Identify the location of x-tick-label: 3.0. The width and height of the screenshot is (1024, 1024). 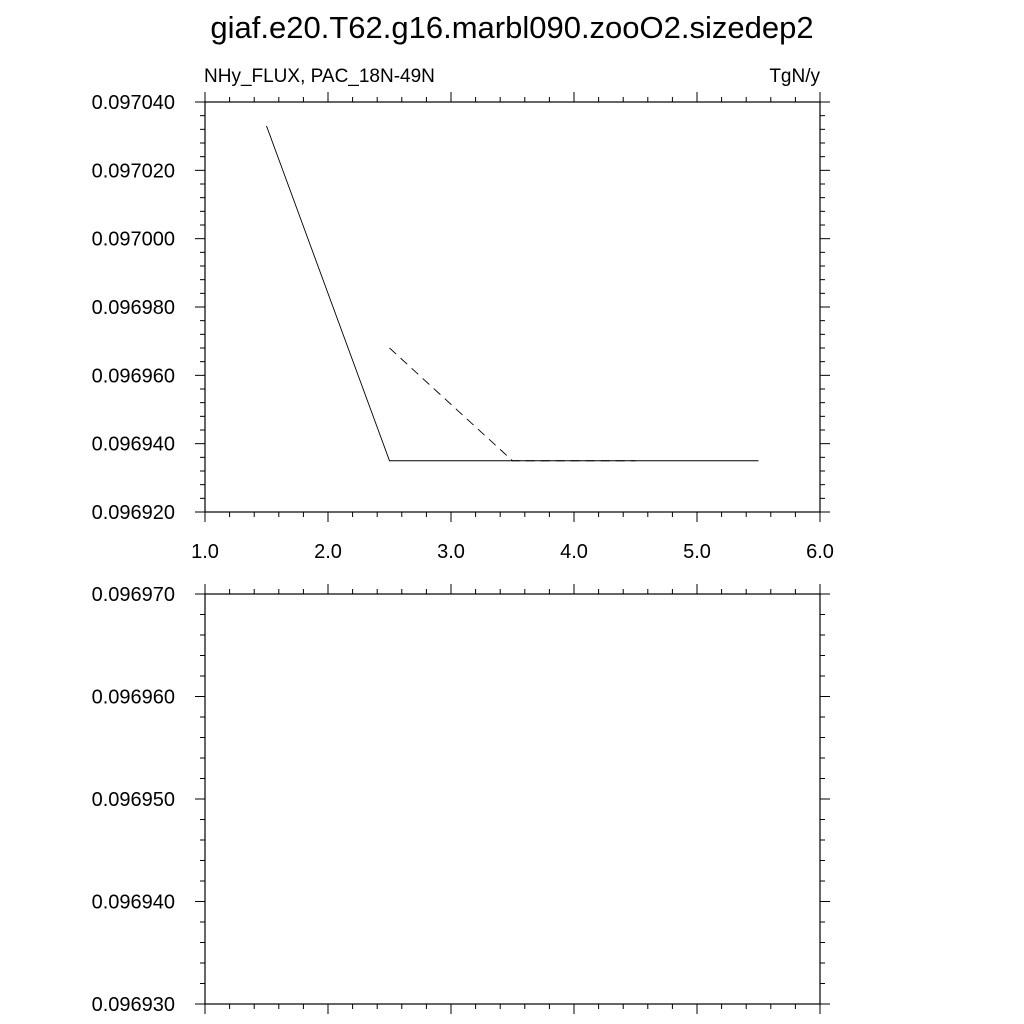
(451, 552).